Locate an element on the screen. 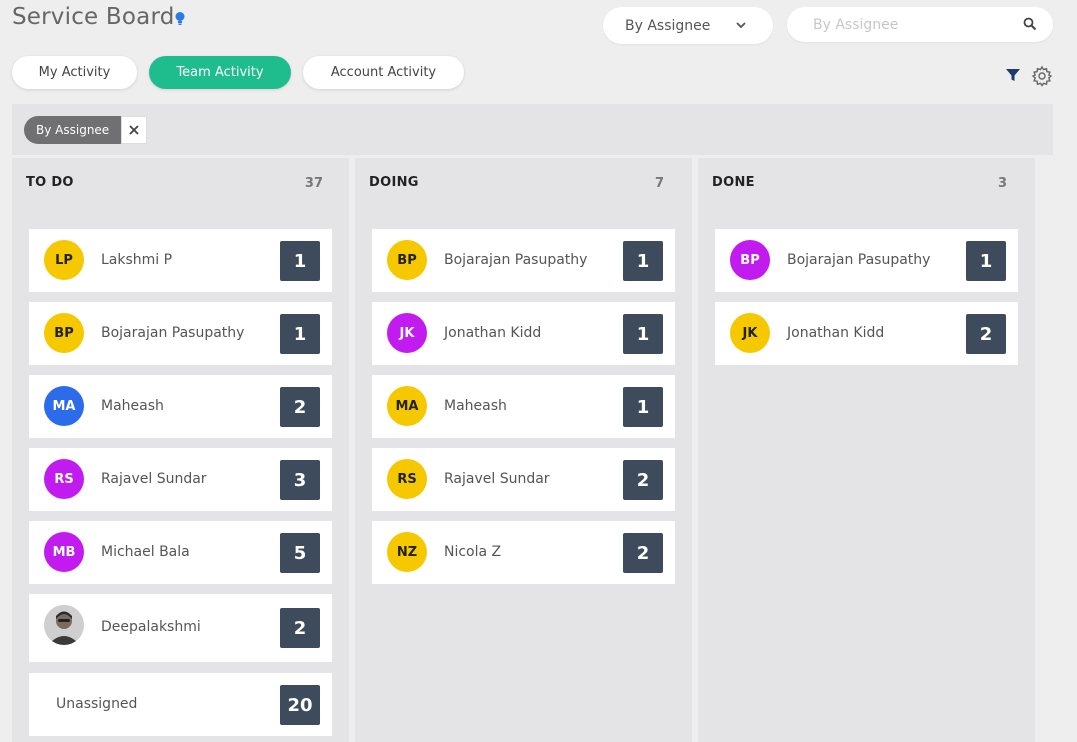  avatar: NZ is located at coordinates (407, 552).